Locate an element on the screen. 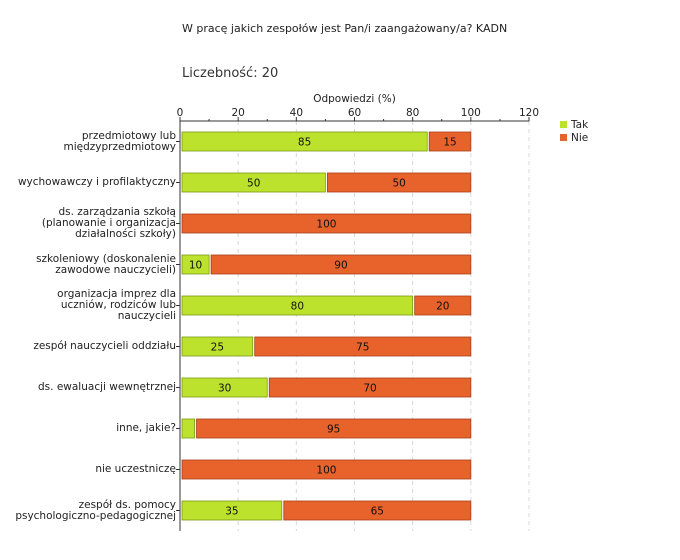 The width and height of the screenshot is (680, 560). data-label-tak: 10 is located at coordinates (195, 266).